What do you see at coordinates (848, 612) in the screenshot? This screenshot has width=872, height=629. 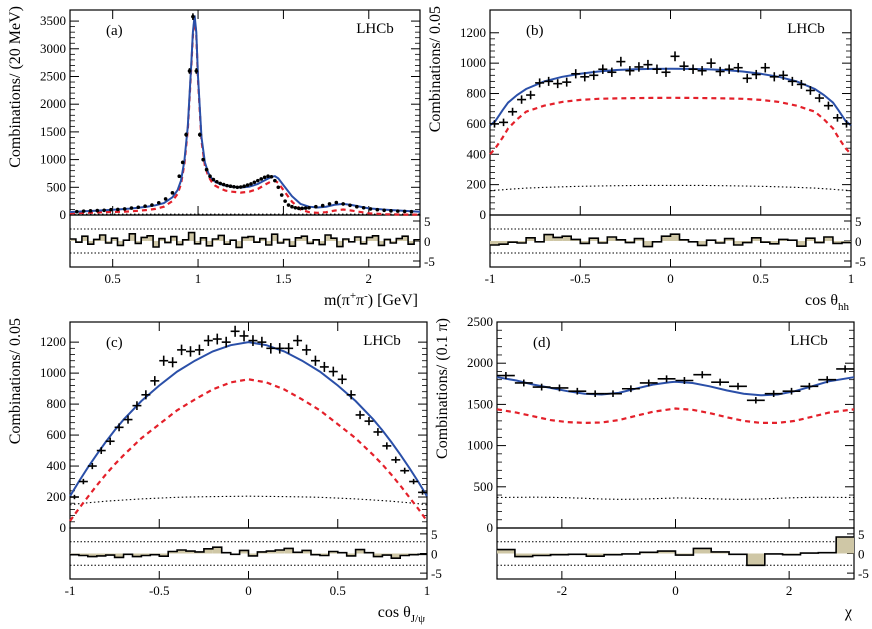 I see `x-axis-title: χ` at bounding box center [848, 612].